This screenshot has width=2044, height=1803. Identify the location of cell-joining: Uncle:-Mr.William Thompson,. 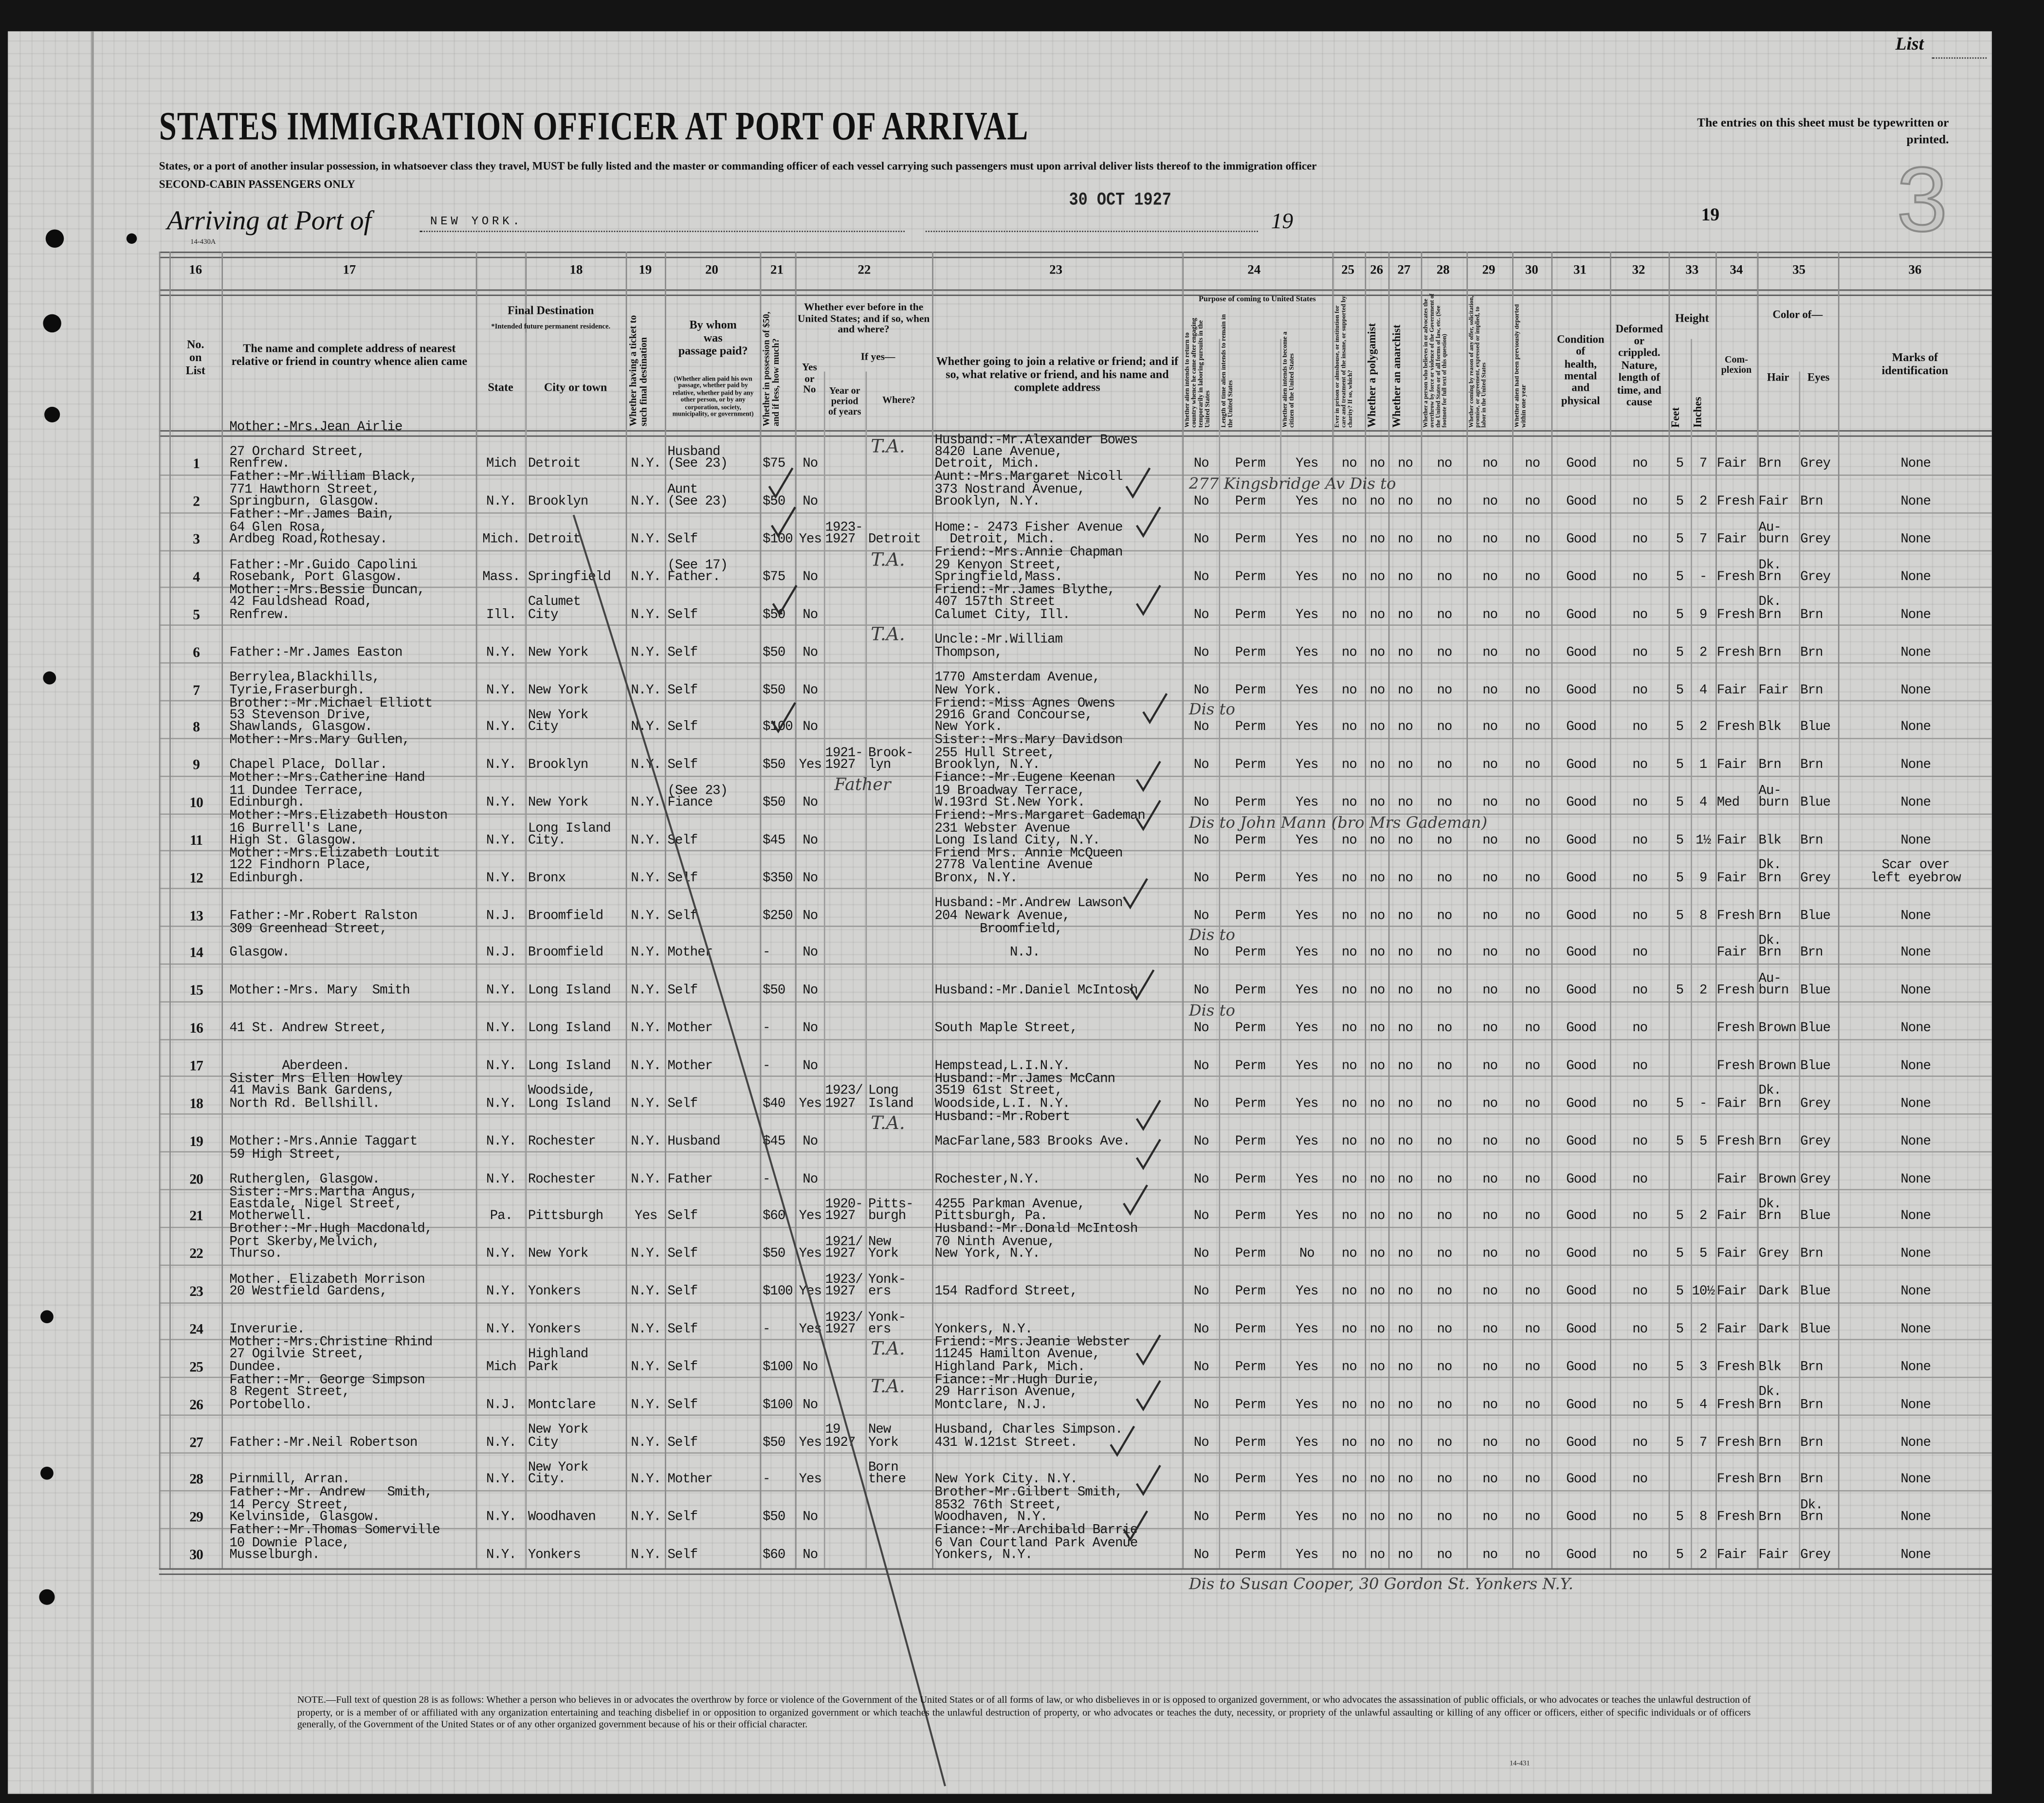
(999, 647).